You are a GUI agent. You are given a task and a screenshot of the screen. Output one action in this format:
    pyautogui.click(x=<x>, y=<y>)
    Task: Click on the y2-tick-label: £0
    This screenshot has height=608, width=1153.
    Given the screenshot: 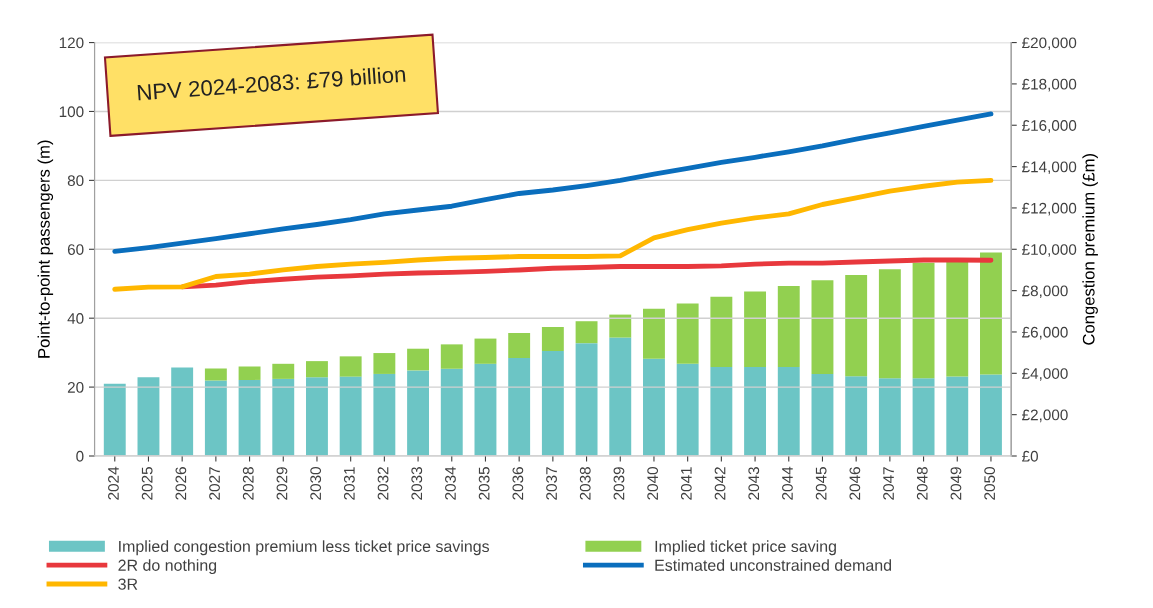 What is the action you would take?
    pyautogui.click(x=1030, y=456)
    